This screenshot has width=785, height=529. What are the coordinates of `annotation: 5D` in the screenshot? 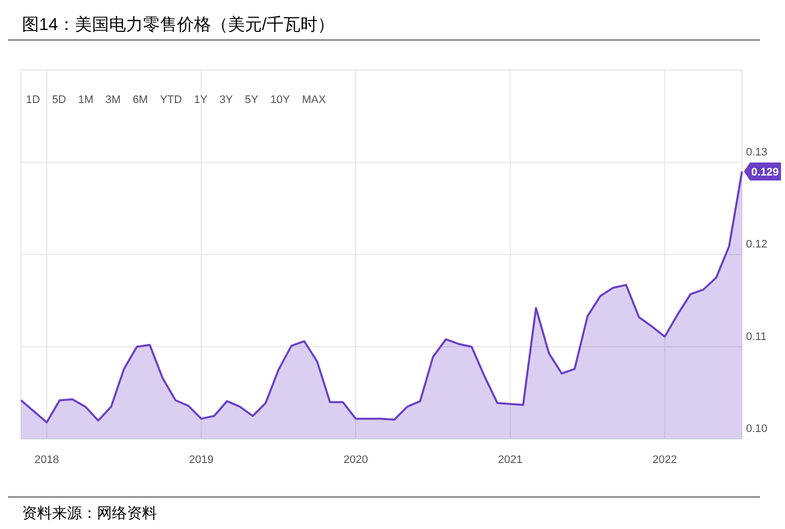 It's located at (59, 100).